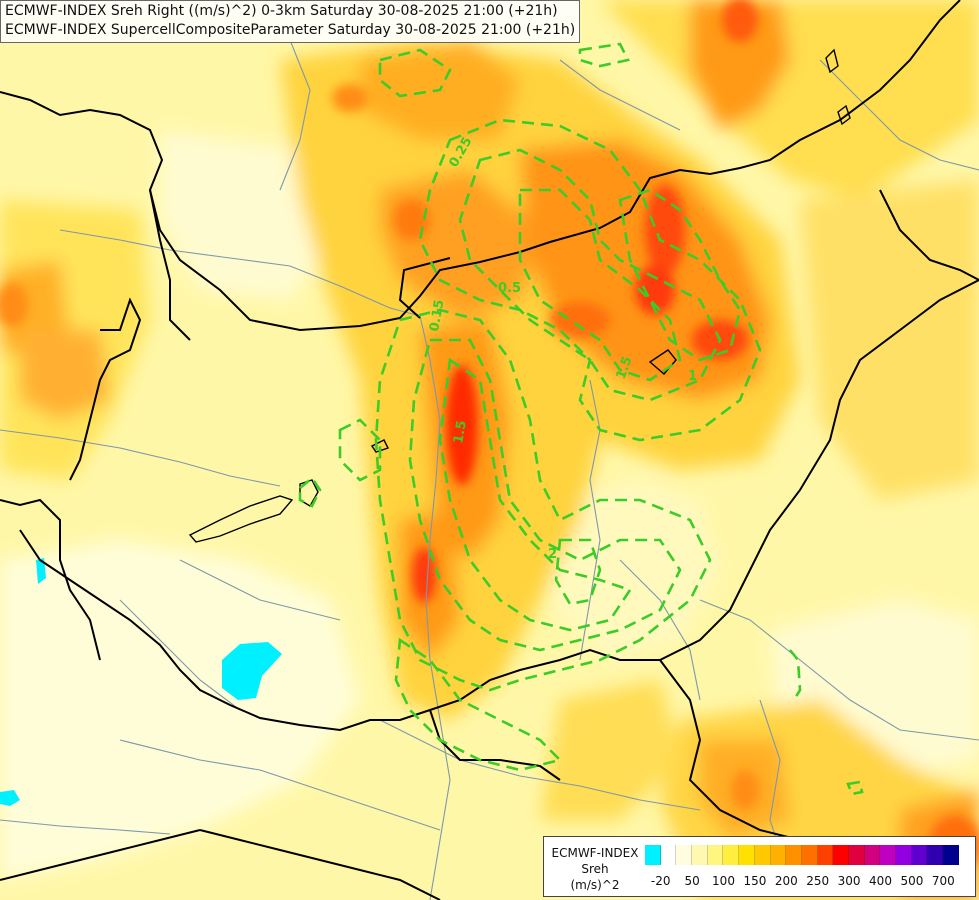  What do you see at coordinates (818, 881) in the screenshot?
I see `legend-tick-label: 250` at bounding box center [818, 881].